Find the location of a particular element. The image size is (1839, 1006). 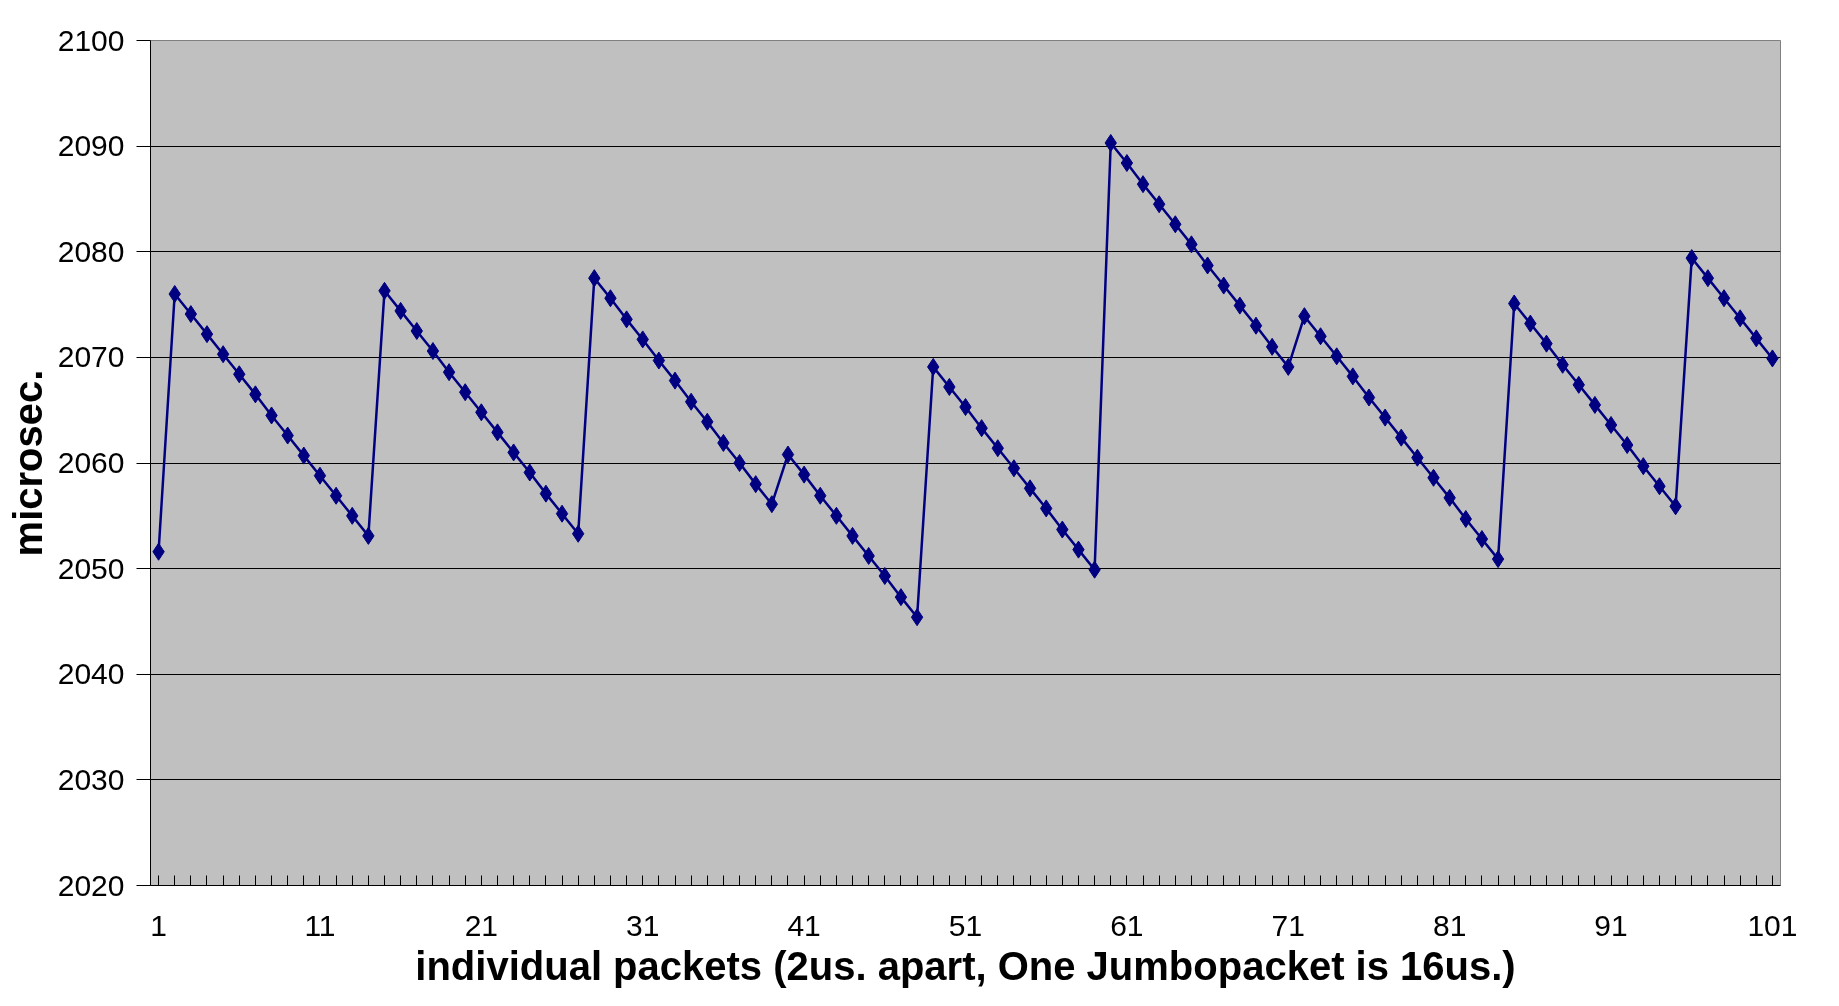

y-tick-label: 2040 is located at coordinates (91, 674).